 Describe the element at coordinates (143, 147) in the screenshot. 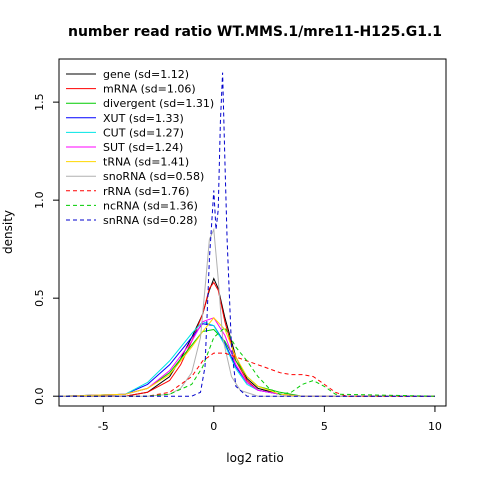

I see `legend-label: SUT (sd=1.24)` at that location.